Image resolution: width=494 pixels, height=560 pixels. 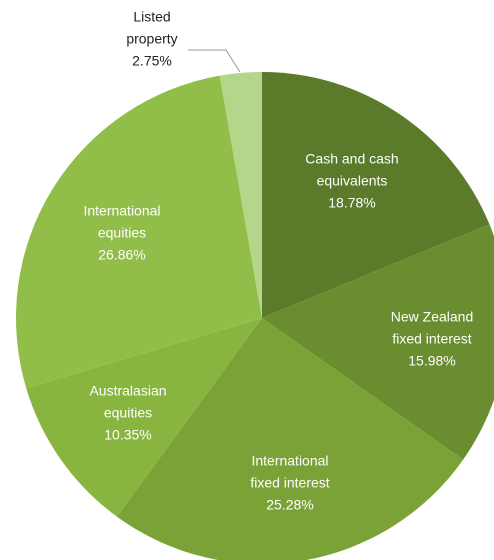 I want to click on slice-label: property, so click(x=151, y=39).